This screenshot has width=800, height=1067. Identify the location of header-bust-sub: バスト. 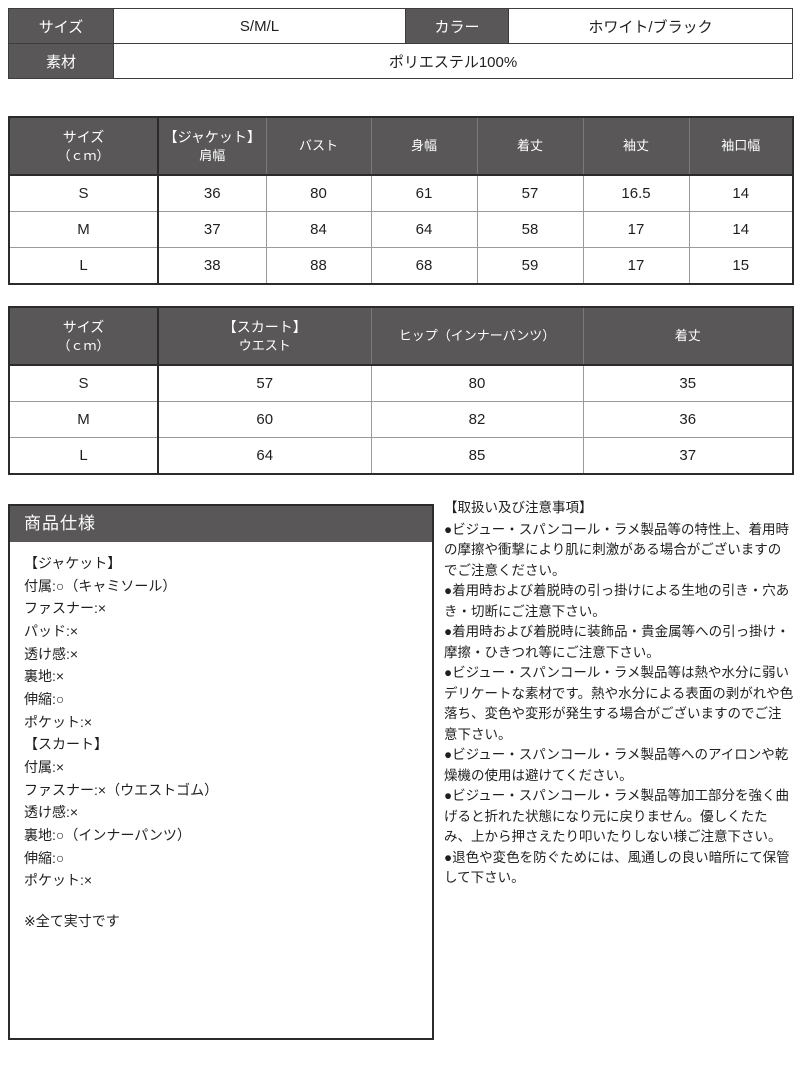
(318, 146).